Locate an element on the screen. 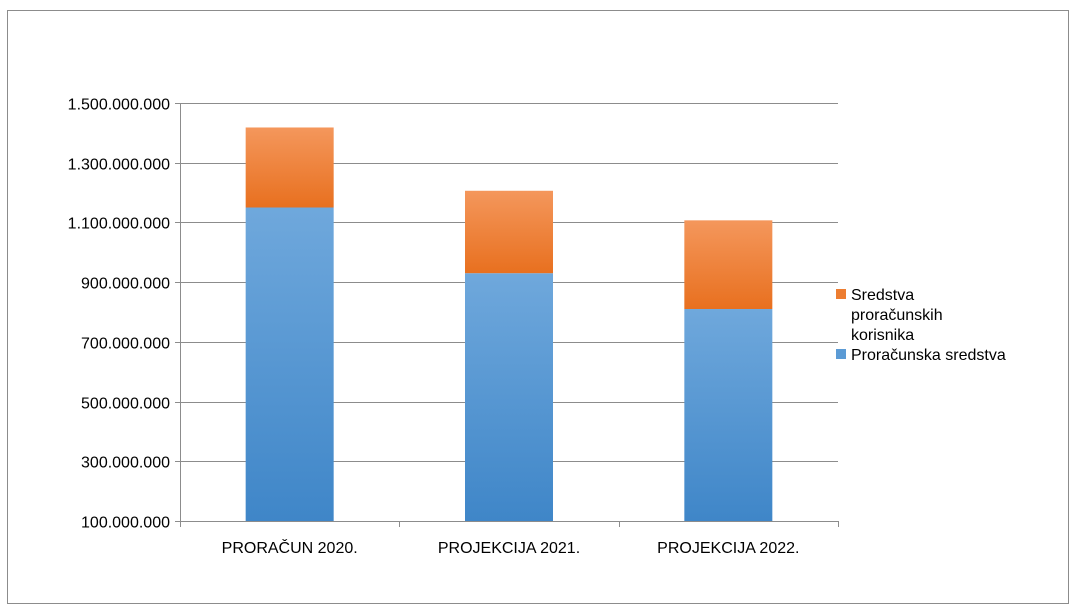 The height and width of the screenshot is (608, 1076). y-tick-label: 900.000.000 is located at coordinates (125, 284).